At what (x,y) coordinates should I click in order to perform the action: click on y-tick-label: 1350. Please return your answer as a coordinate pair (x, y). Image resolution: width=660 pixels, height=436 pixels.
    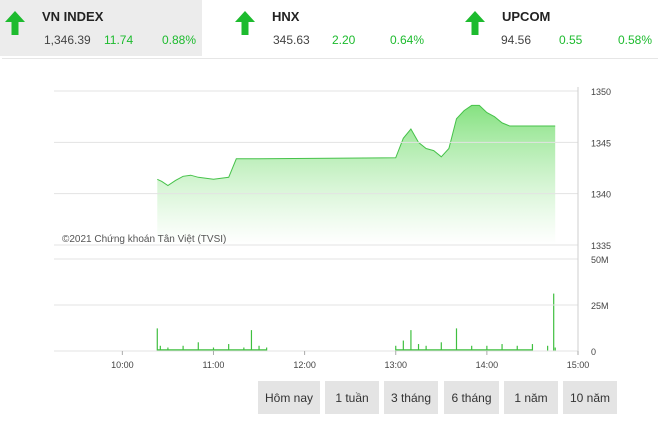
    Looking at the image, I should click on (601, 92).